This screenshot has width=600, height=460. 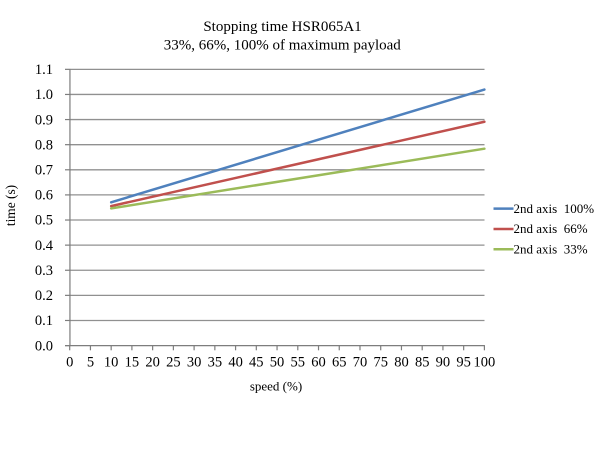 I want to click on svg-text: 55, so click(x=298, y=362).